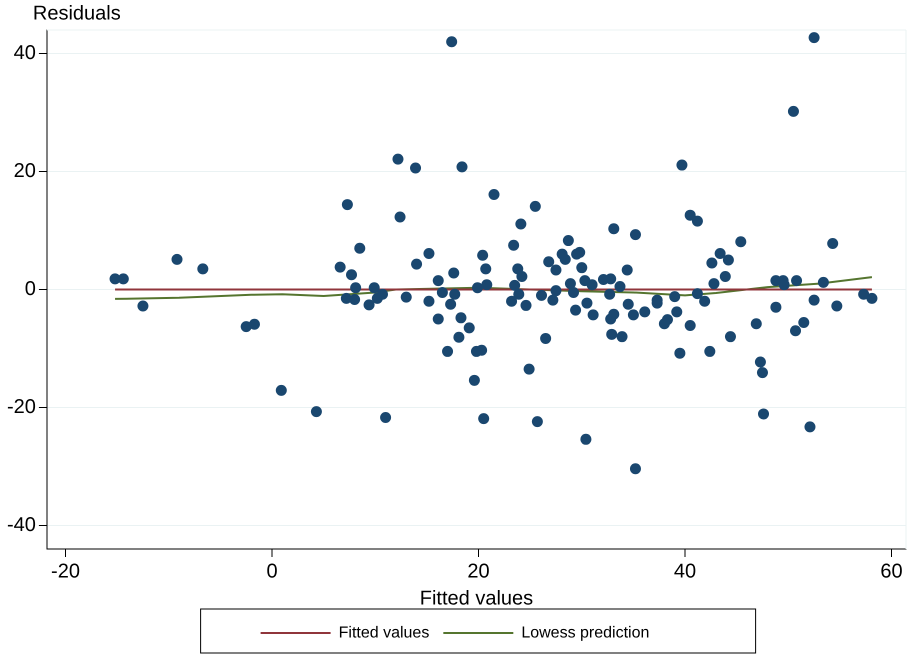 The image size is (914, 655). What do you see at coordinates (30, 289) in the screenshot?
I see `y-tick-label: 0` at bounding box center [30, 289].